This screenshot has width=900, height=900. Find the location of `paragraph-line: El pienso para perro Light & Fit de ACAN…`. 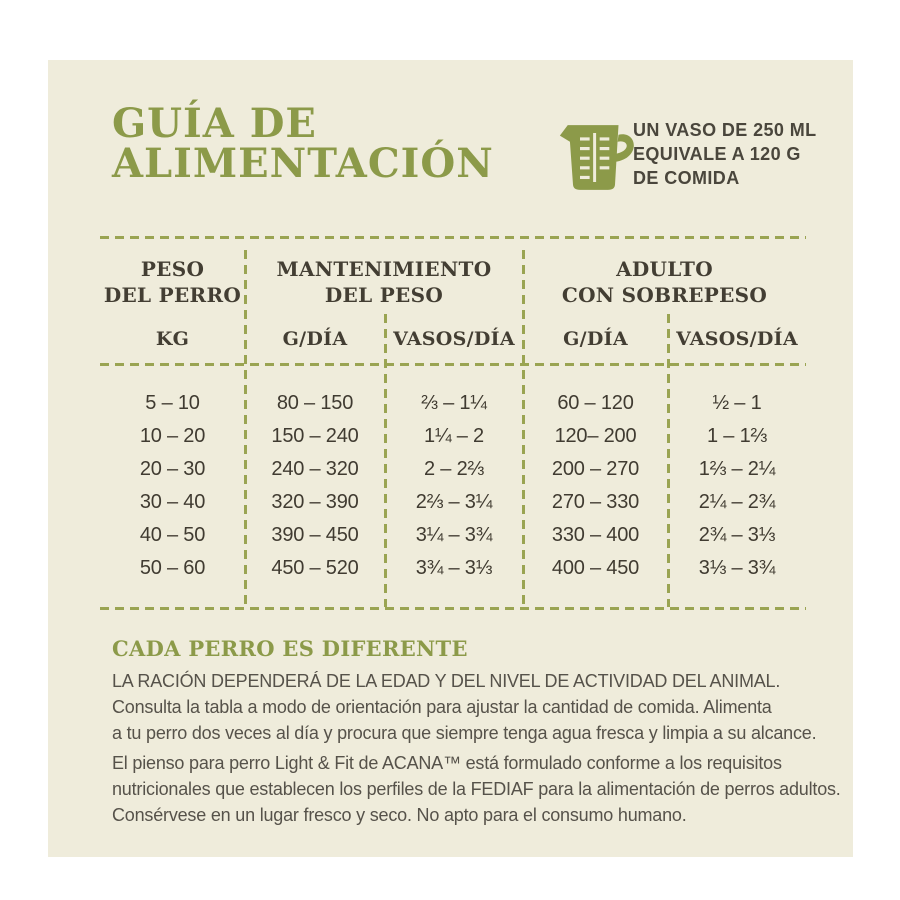

paragraph-line: El pienso para perro Light & Fit de ACAN… is located at coordinates (447, 763).